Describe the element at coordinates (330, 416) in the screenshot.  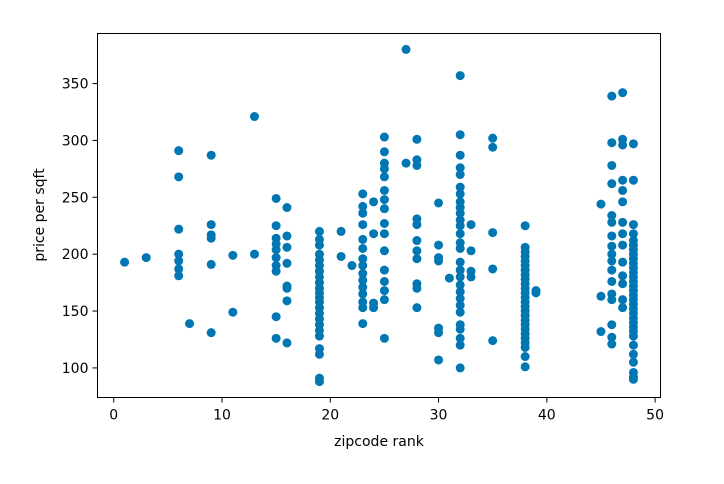
I see `x-tick-label: 20` at that location.